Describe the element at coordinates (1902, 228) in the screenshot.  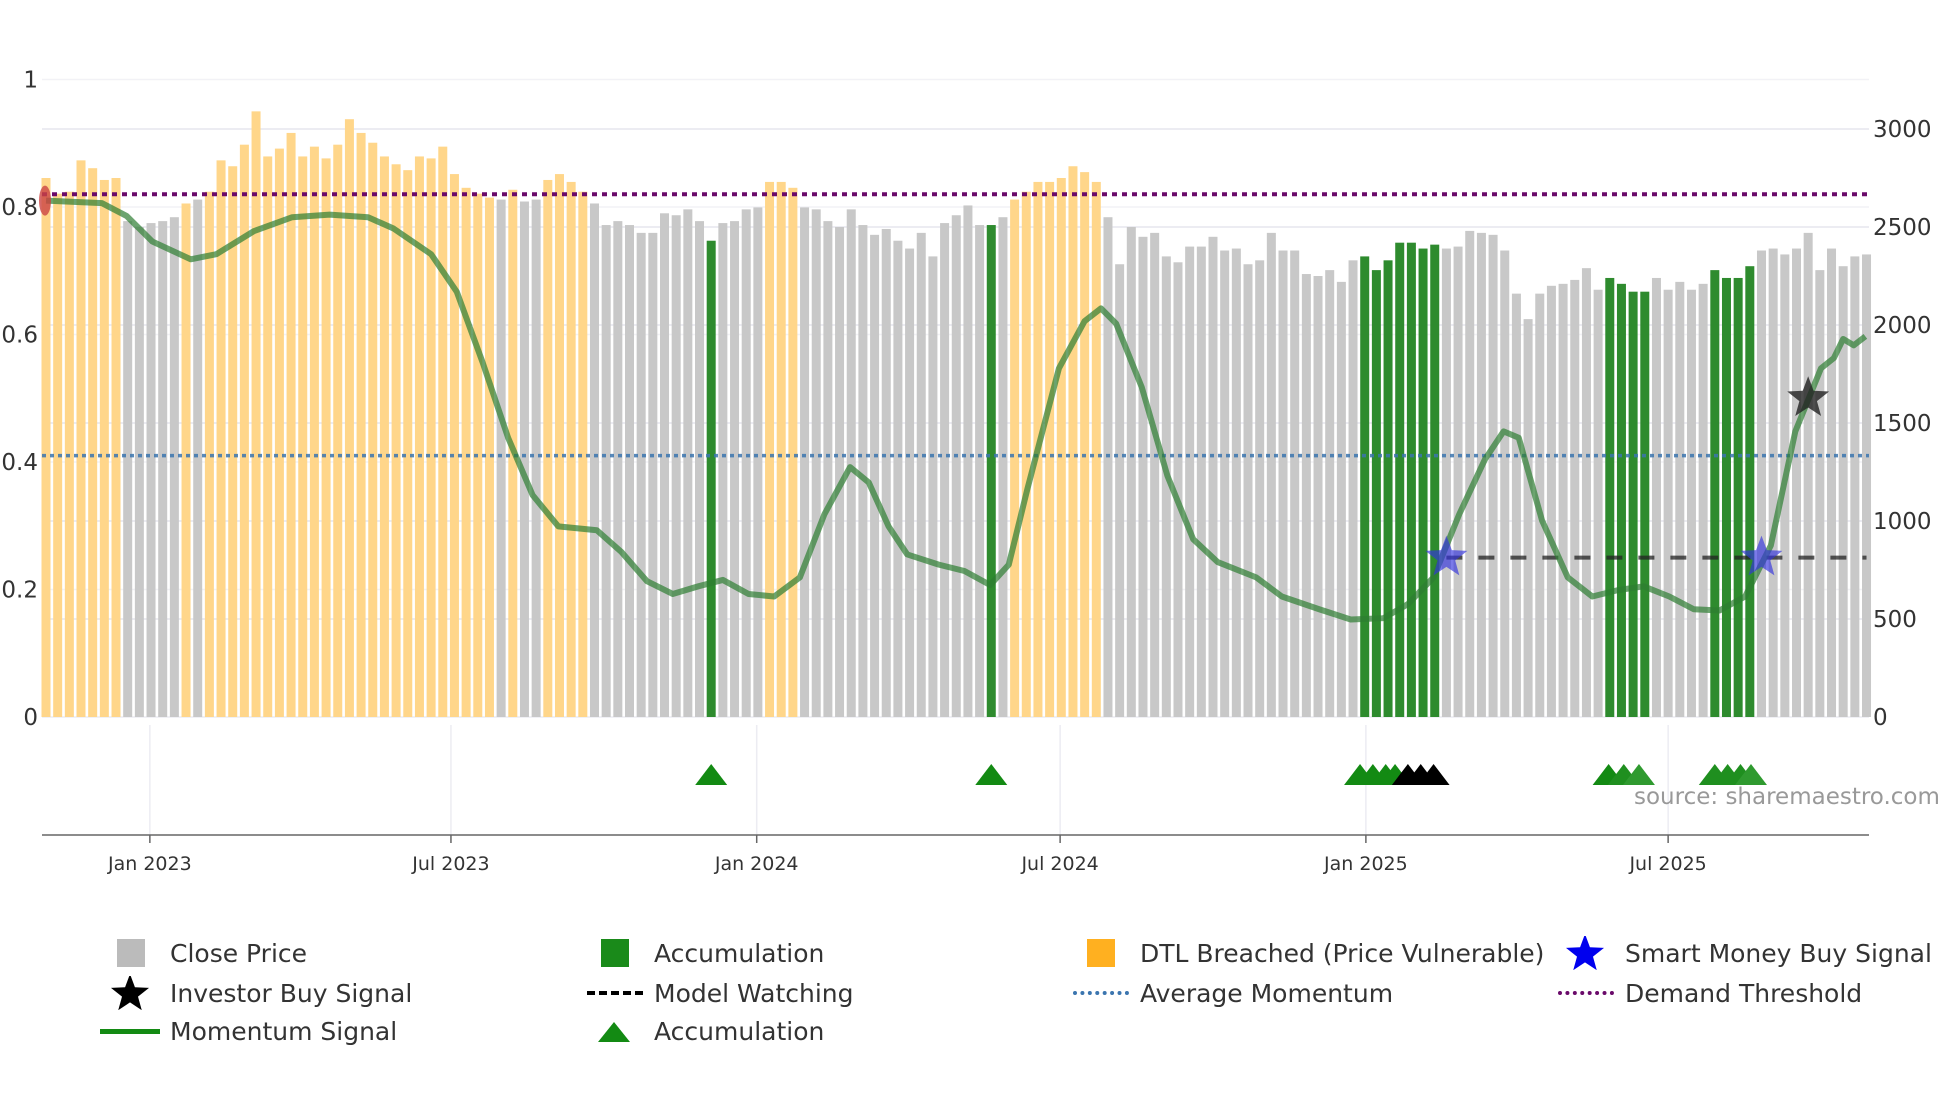
I see `right-tick-label: 2500` at that location.